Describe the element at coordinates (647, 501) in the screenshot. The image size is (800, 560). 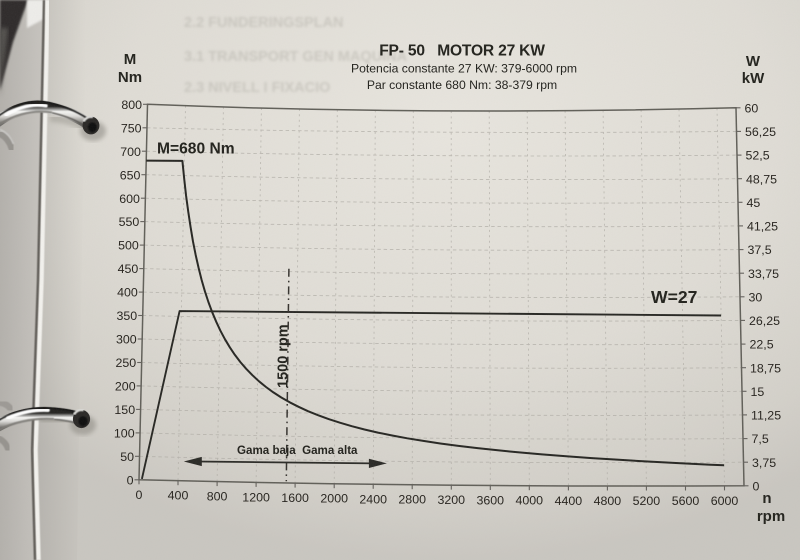
I see `svg-text: 5200` at that location.